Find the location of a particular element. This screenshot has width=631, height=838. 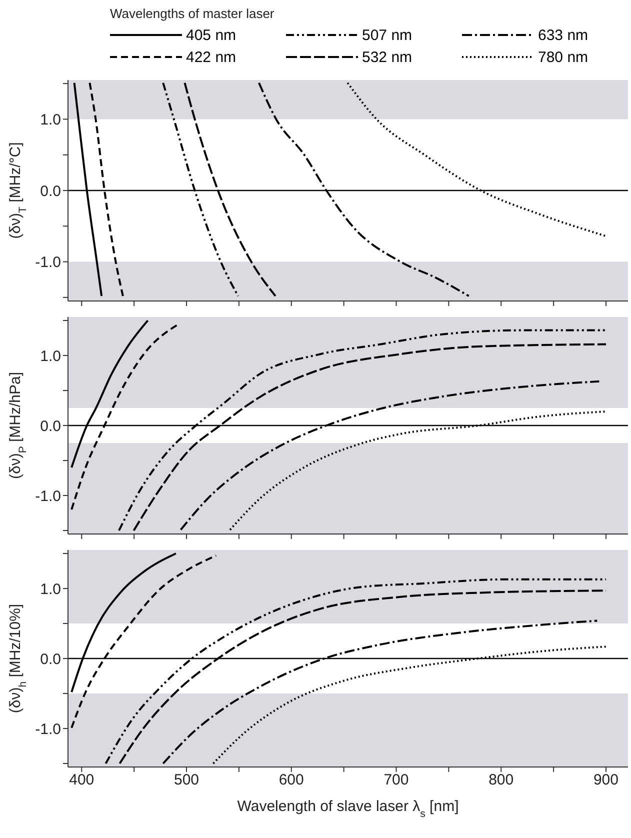

x-tick-label: 900 is located at coordinates (605, 780).